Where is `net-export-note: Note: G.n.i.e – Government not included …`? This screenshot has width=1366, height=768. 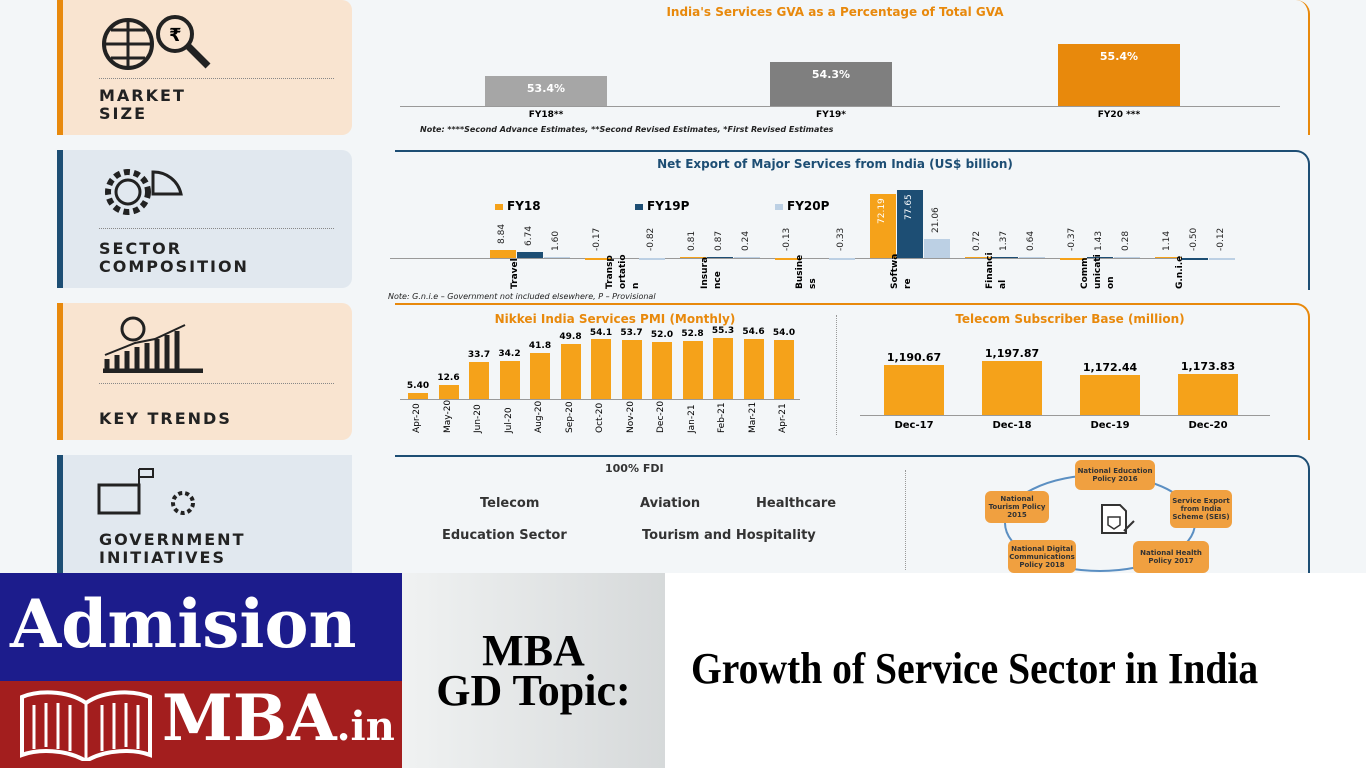
net-export-note: Note: G.n.i.e – Government not included … is located at coordinates (522, 296).